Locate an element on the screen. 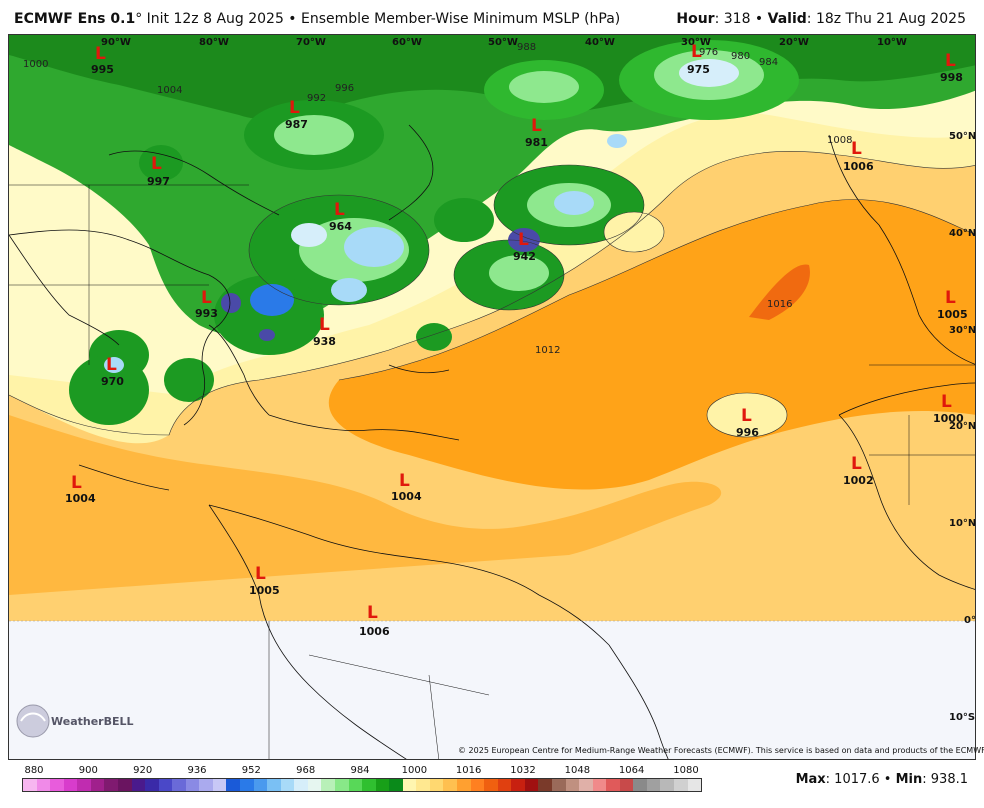 The width and height of the screenshot is (984, 808). storm-core-e2 is located at coordinates (349, 290).